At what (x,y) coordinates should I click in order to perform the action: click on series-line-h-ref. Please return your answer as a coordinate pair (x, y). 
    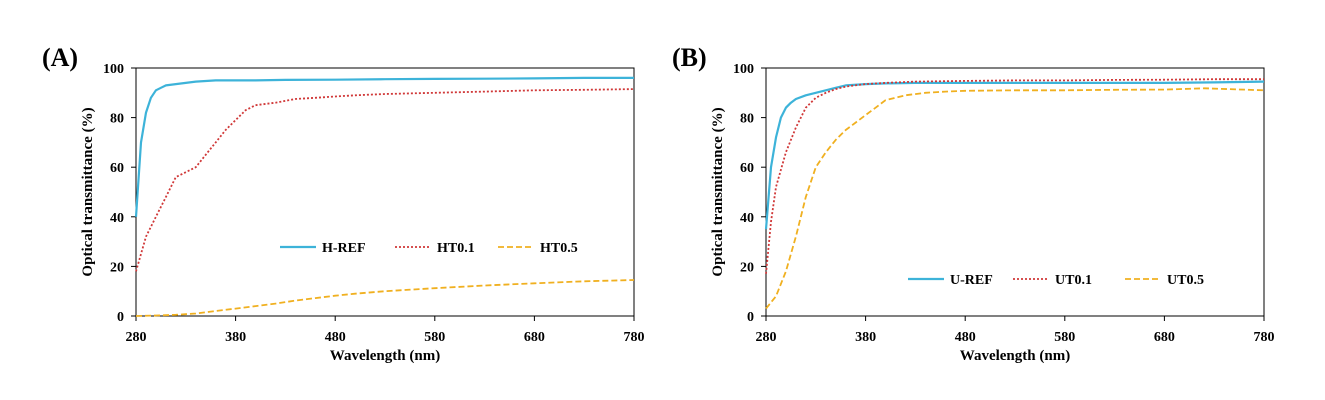
    Looking at the image, I should click on (384, 146).